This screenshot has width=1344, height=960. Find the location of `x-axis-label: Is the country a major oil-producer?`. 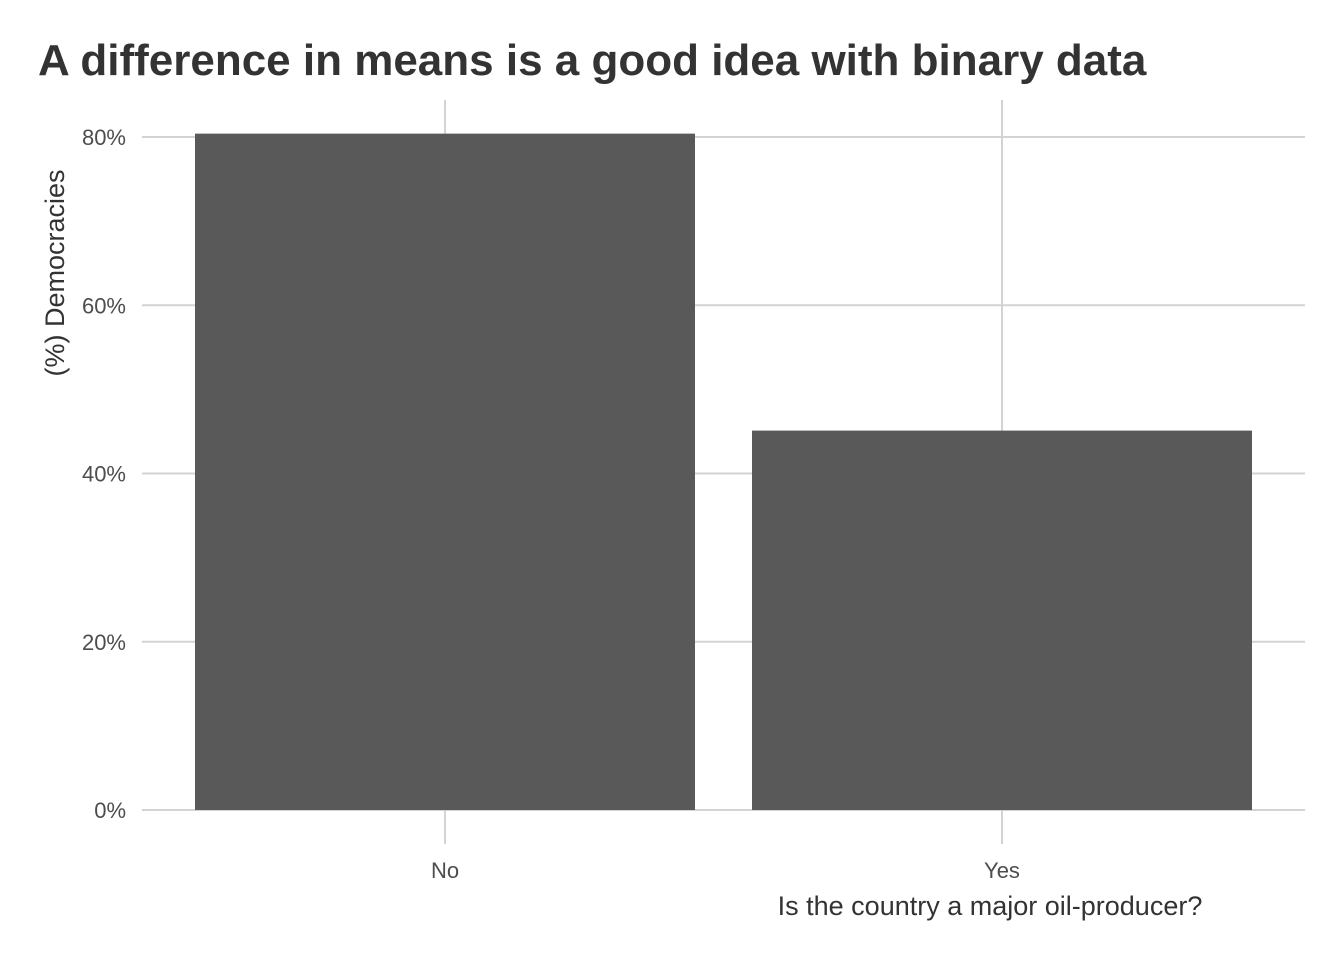

x-axis-label: Is the country a major oil-producer? is located at coordinates (990, 906).